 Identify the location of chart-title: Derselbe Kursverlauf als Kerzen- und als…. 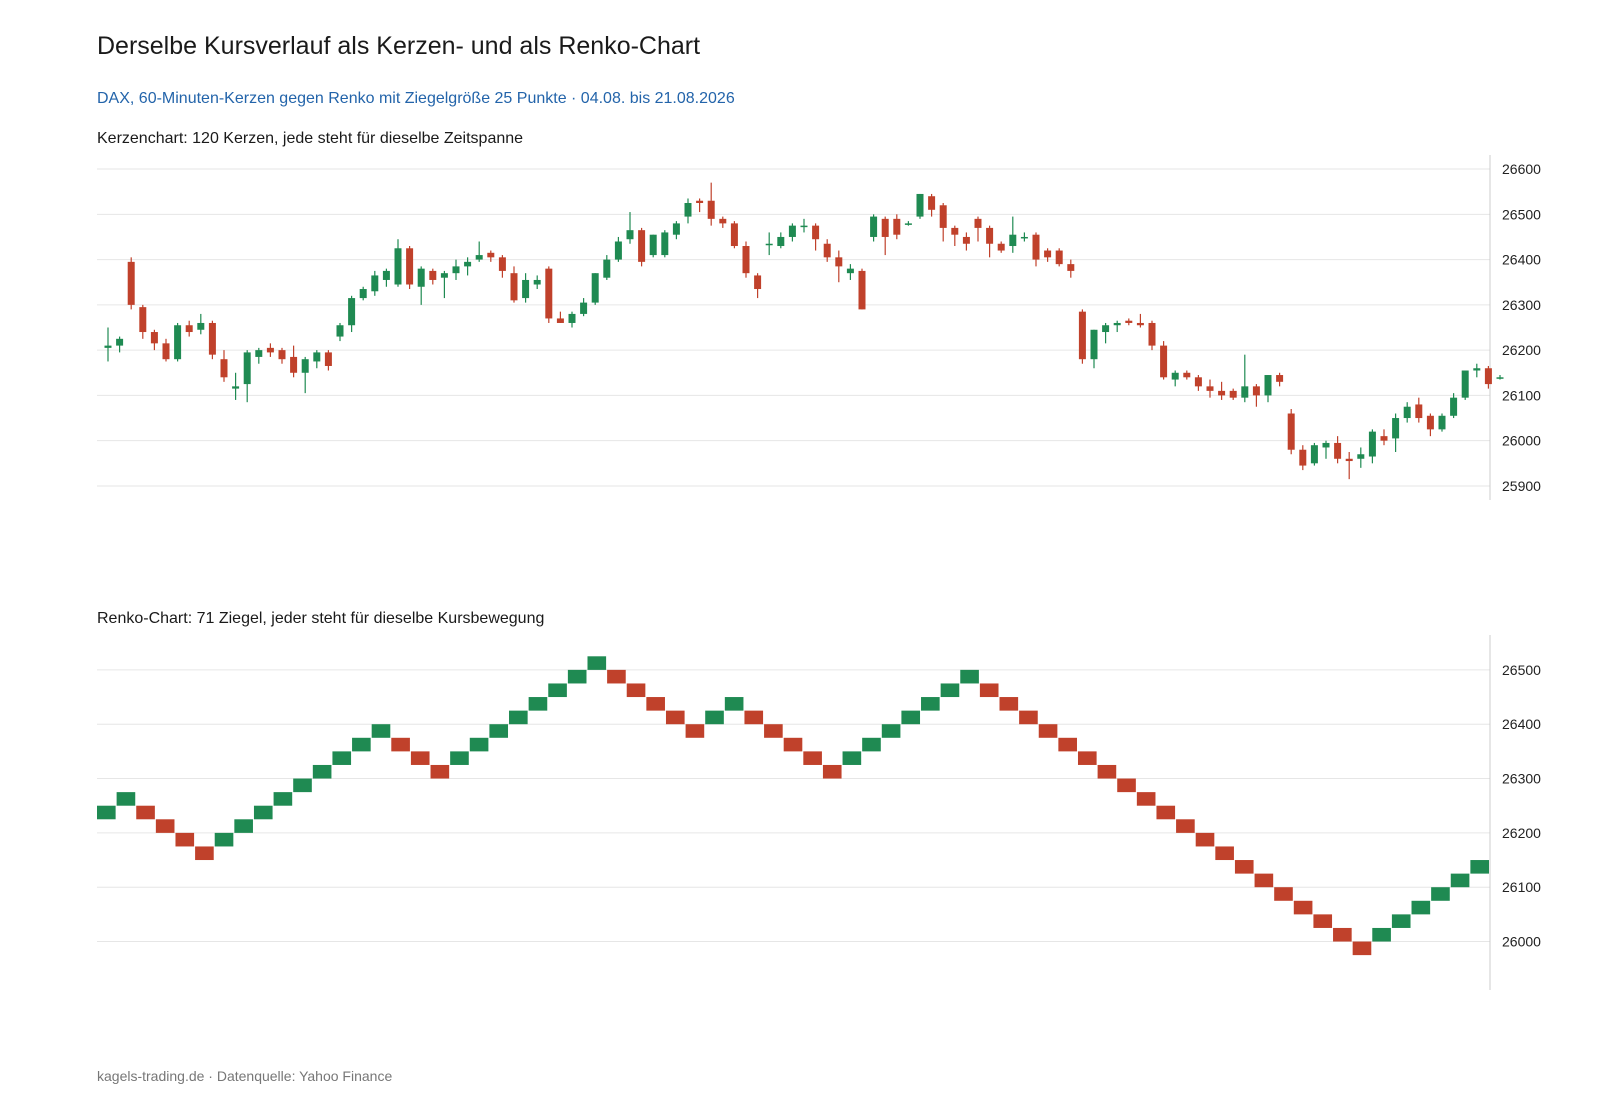
(399, 46).